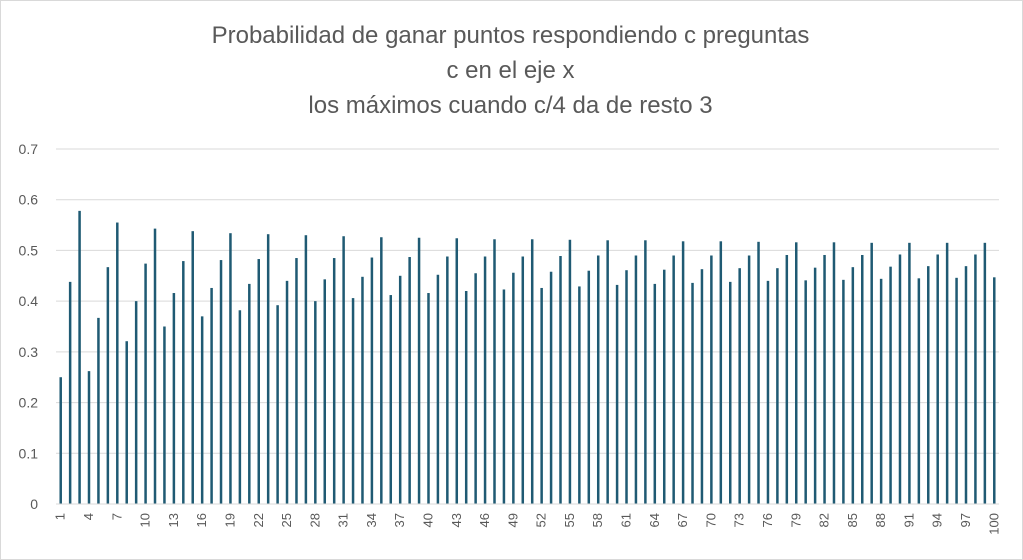 Image resolution: width=1023 pixels, height=560 pixels. What do you see at coordinates (314, 520) in the screenshot?
I see `x-tick-label: 28` at bounding box center [314, 520].